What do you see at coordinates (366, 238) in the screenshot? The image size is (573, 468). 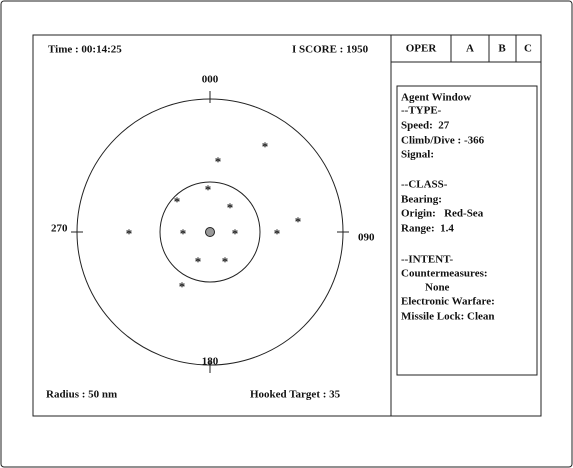 I see `bearing-label: 090` at bounding box center [366, 238].